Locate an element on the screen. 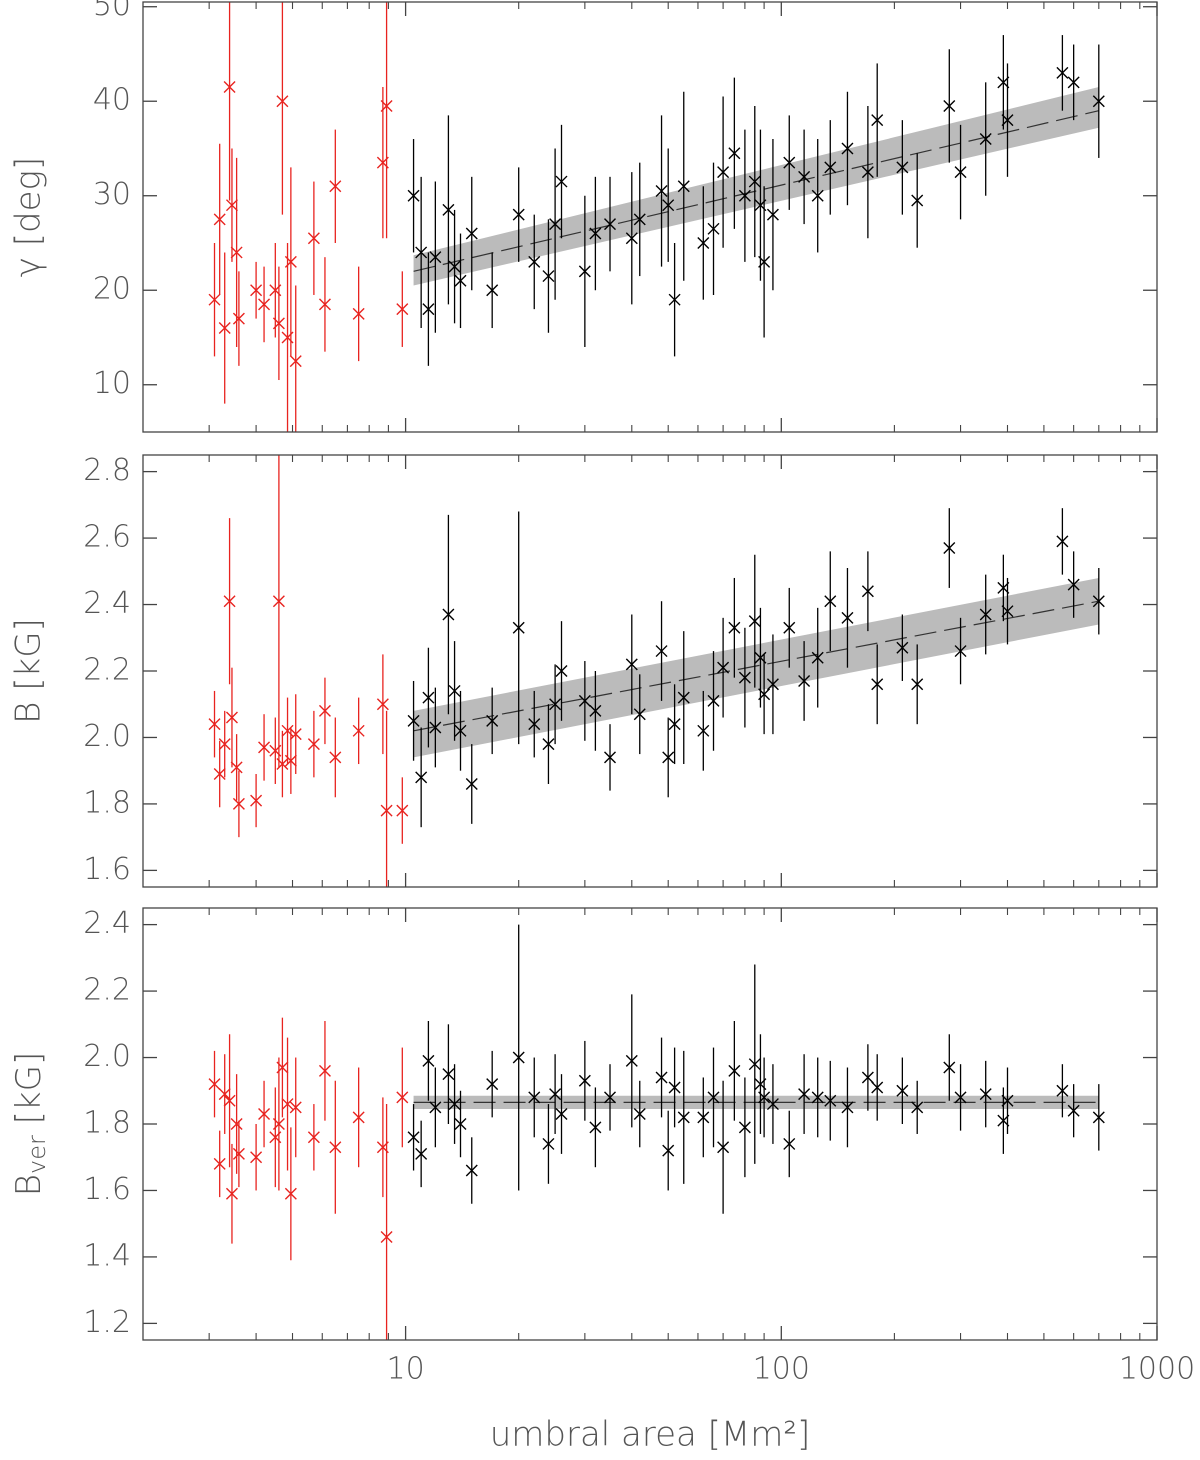  y-axis-label: B [kG] is located at coordinates (29, 671).